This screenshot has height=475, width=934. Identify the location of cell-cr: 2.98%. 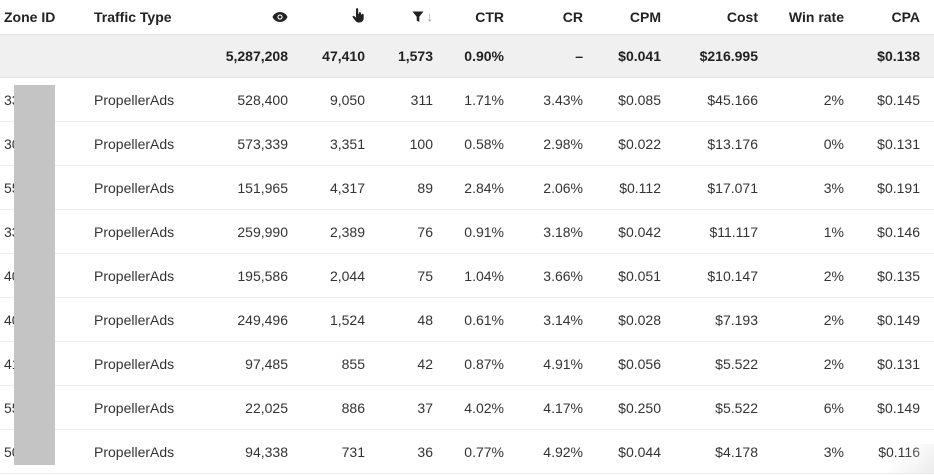
(563, 143).